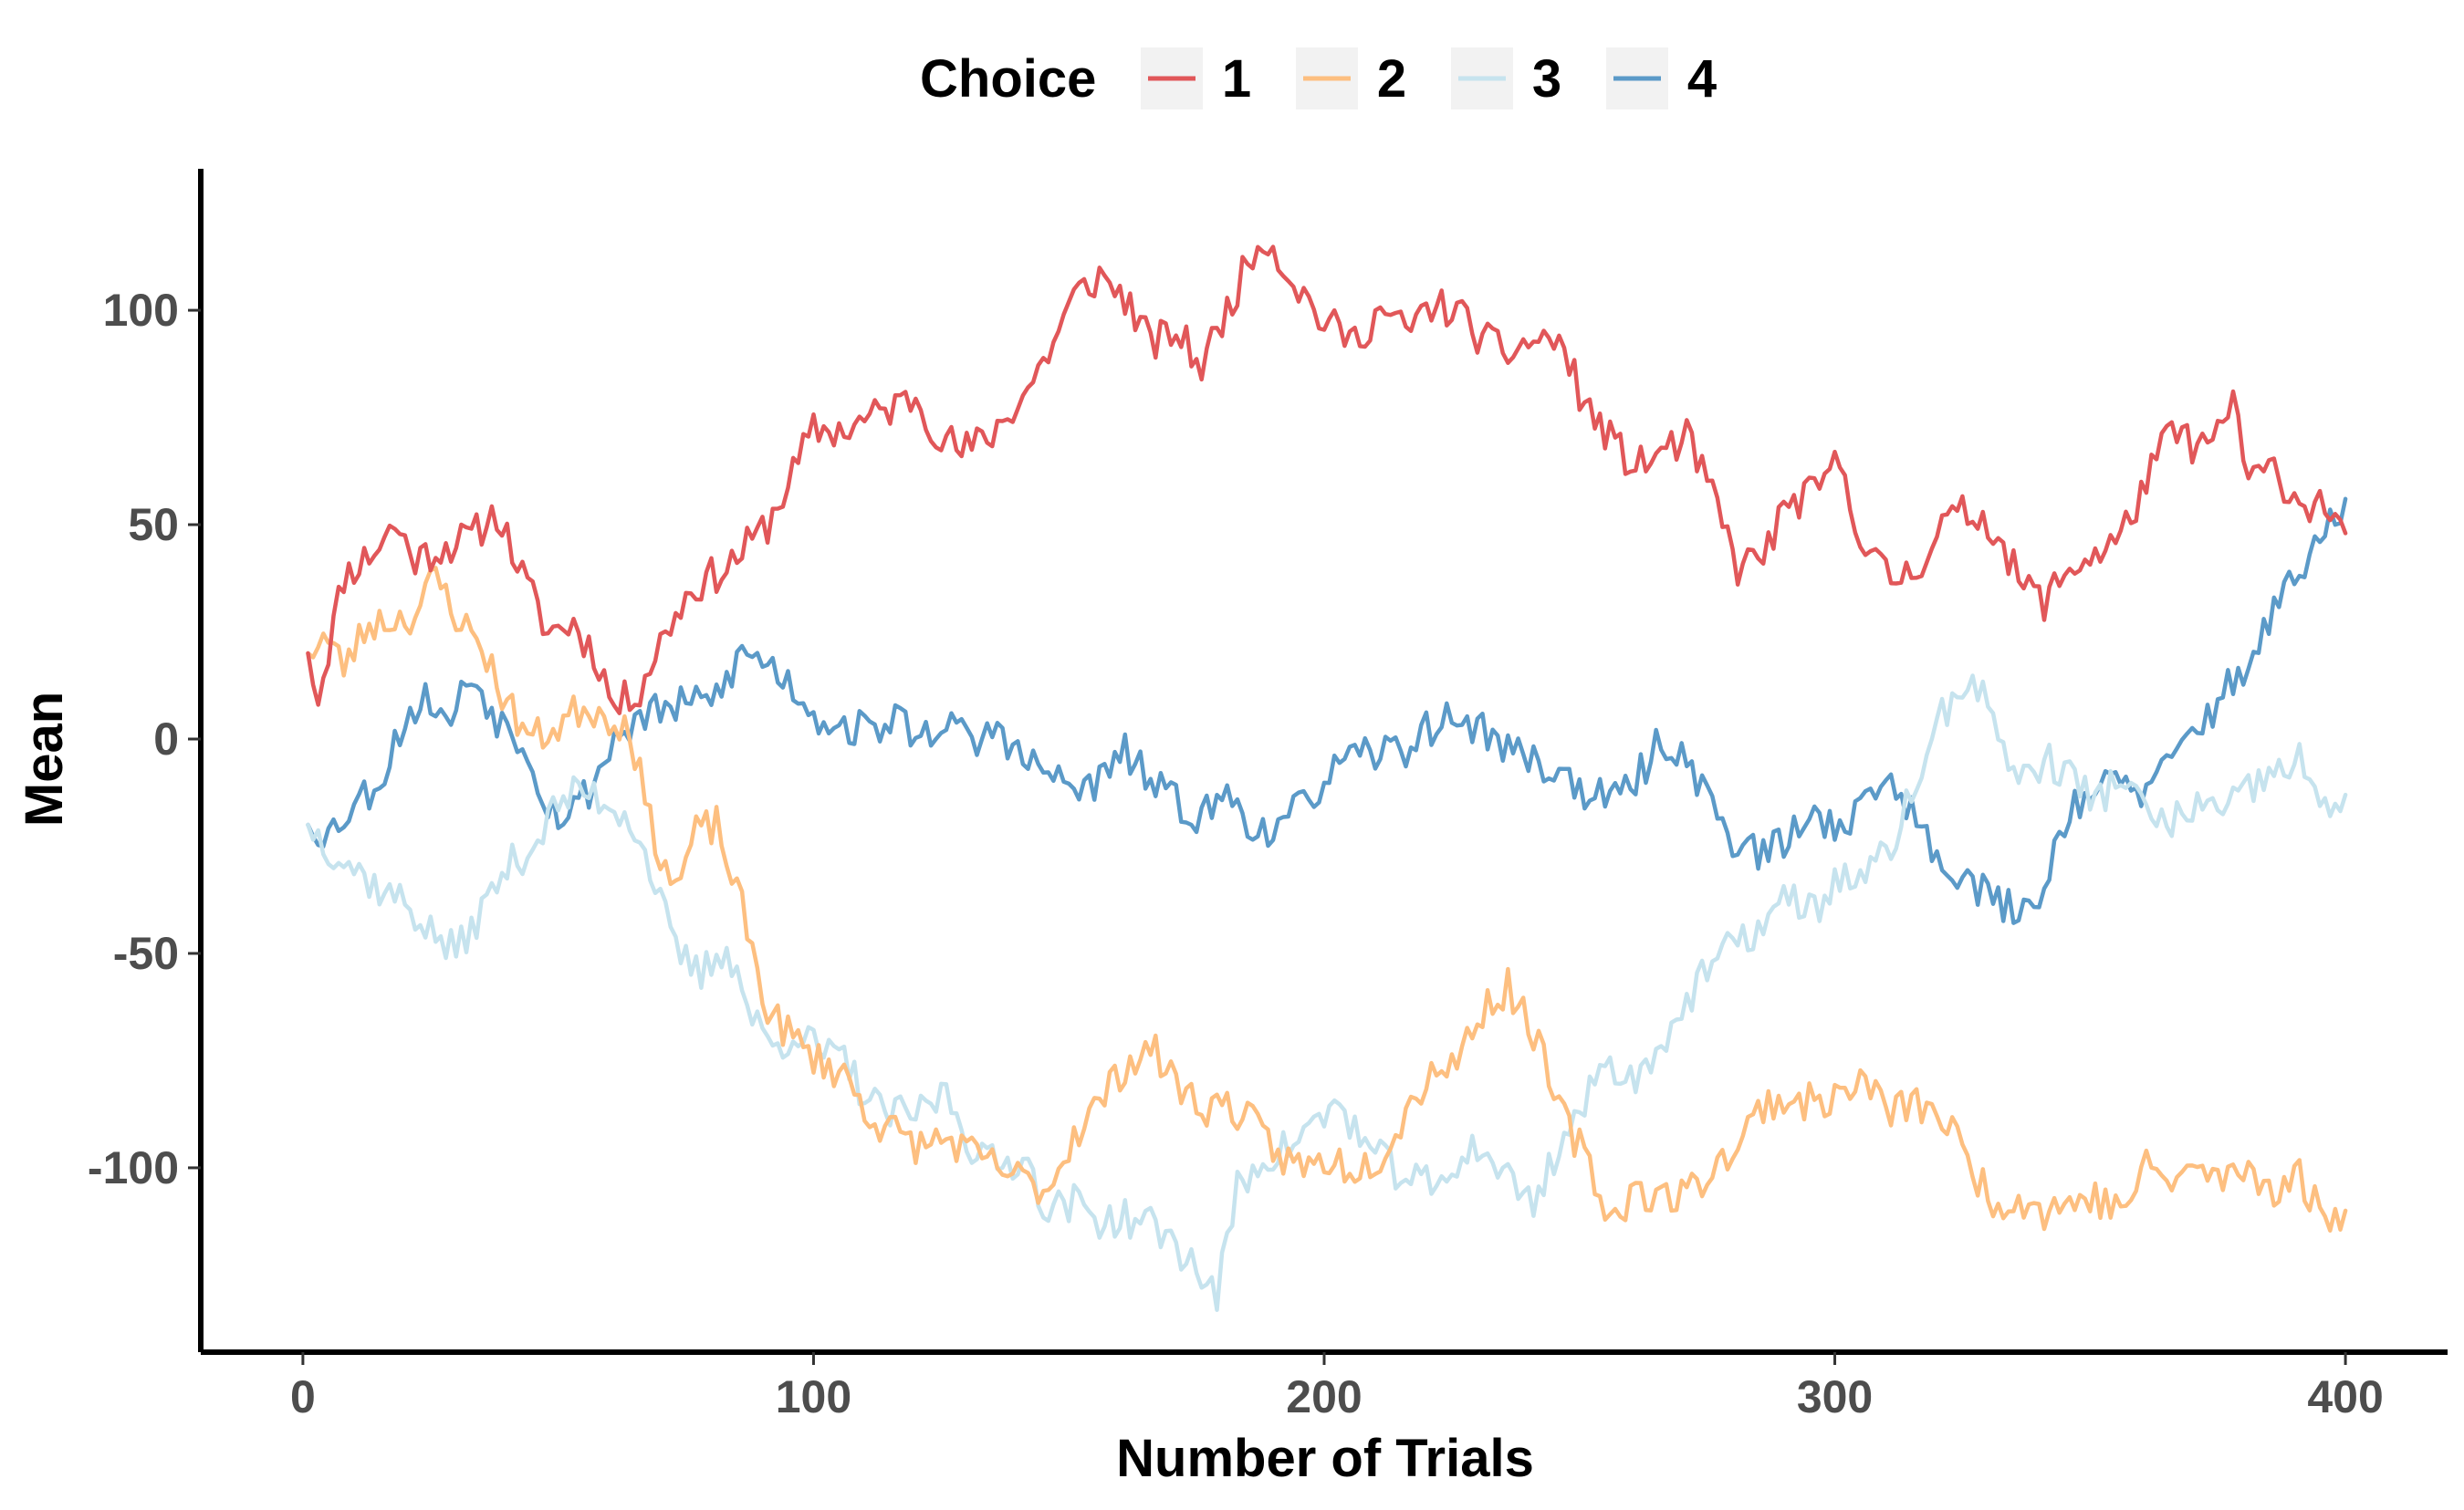 The height and width of the screenshot is (1510, 2464). Describe the element at coordinates (1236, 79) in the screenshot. I see `legend-label-1: 1` at that location.